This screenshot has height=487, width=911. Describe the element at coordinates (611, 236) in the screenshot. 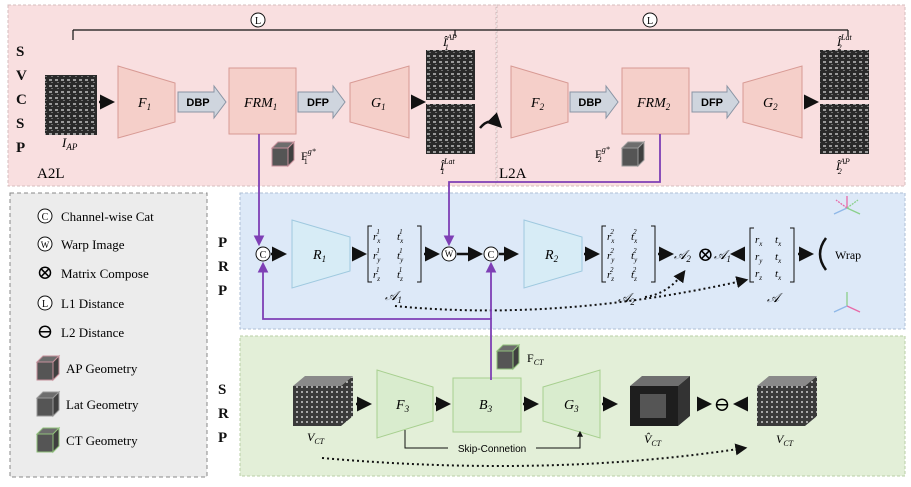

I see `svg-text: rx2` at that location.